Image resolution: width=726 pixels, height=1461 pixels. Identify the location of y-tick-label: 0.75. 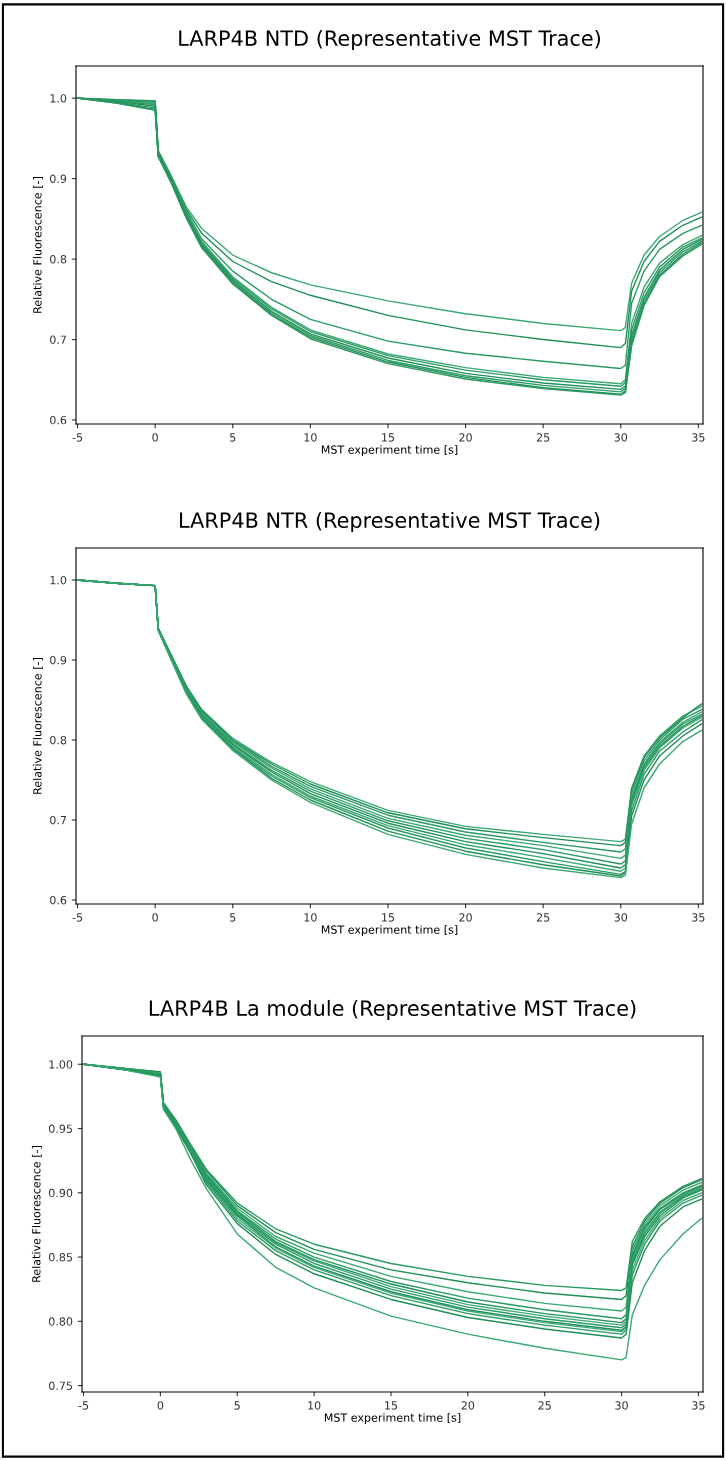
(60, 1385).